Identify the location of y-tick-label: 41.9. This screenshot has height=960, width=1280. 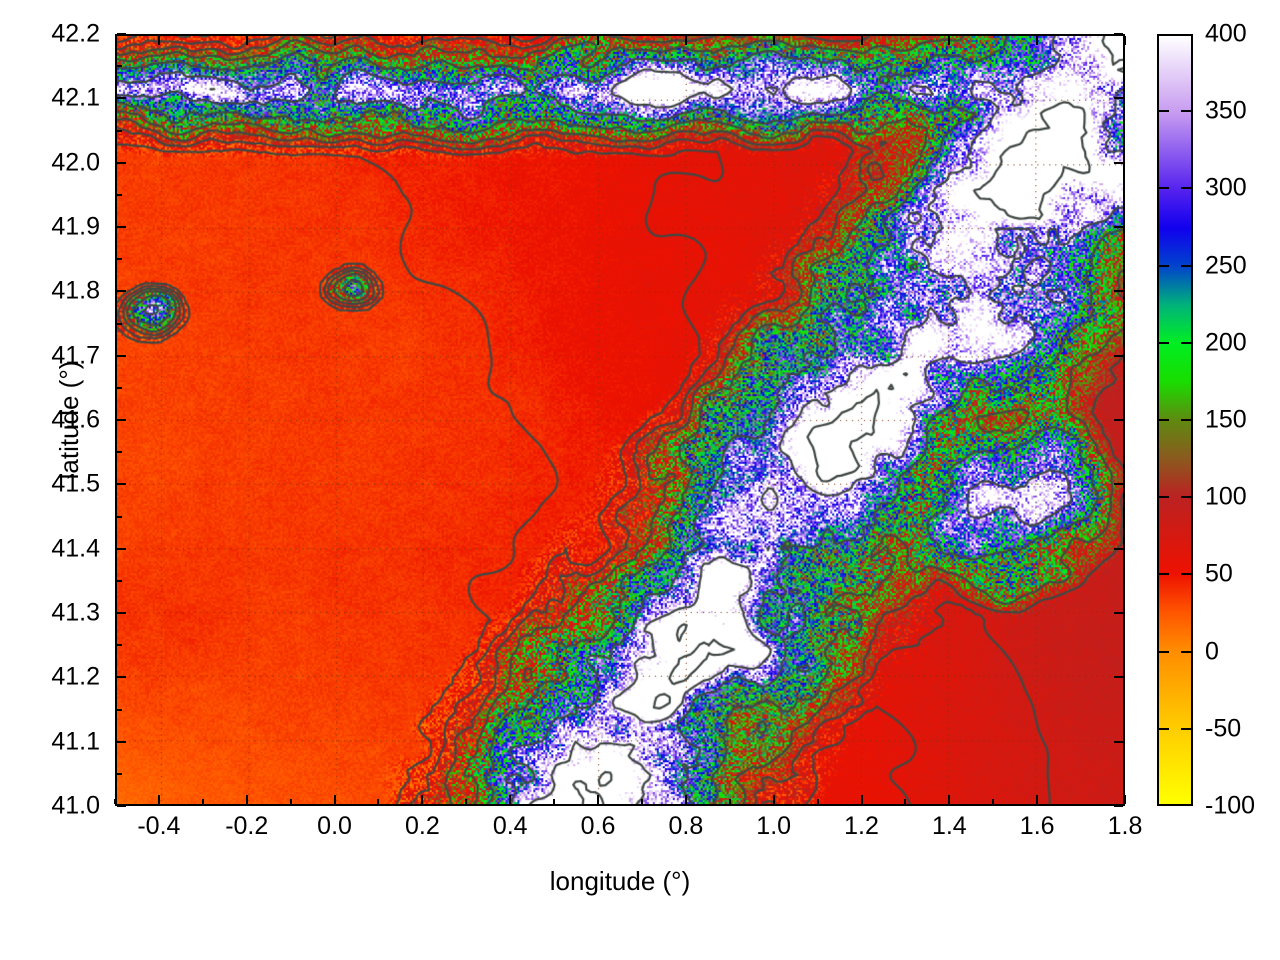
(75, 226).